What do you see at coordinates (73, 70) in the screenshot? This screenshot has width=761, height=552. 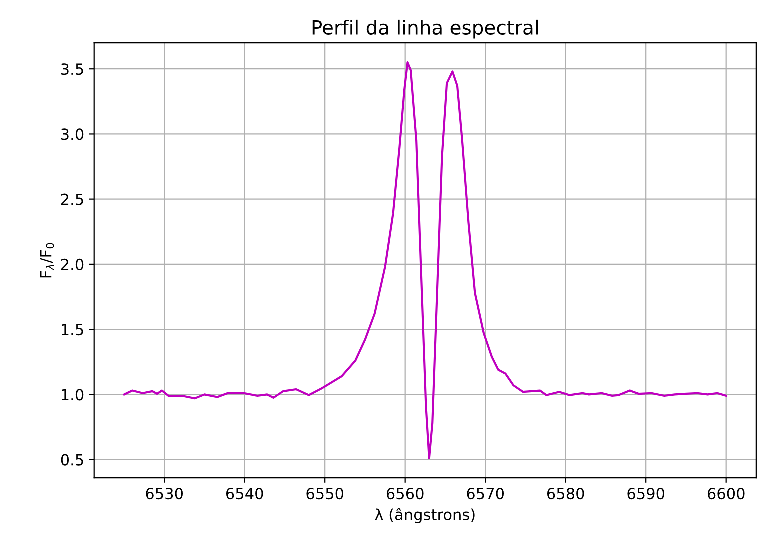 I see `y-tick-label: 3.5` at bounding box center [73, 70].